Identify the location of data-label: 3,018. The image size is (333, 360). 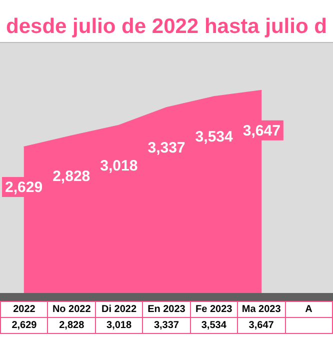
(119, 326).